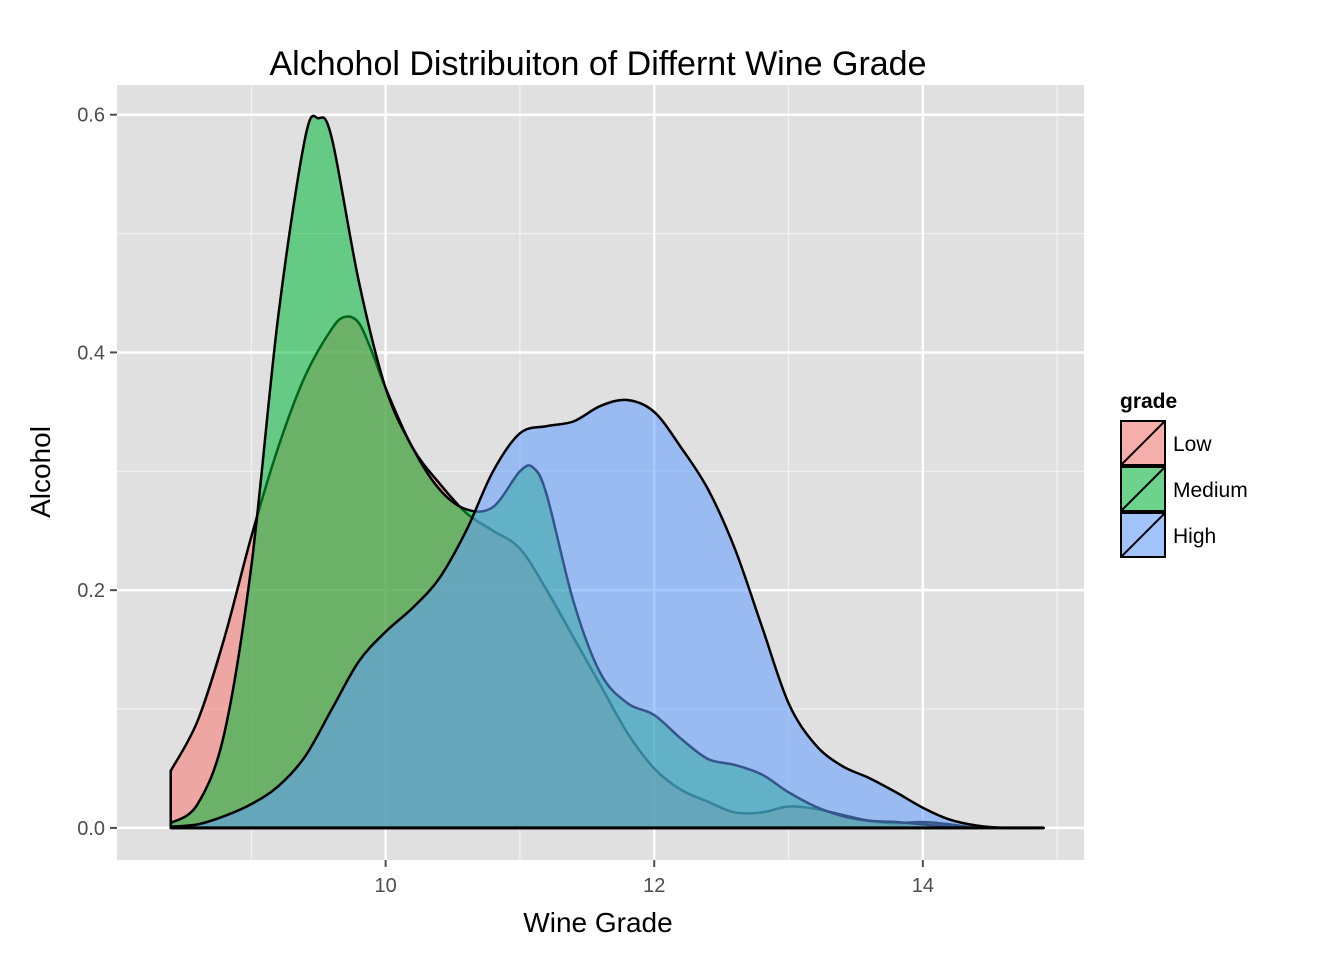 This screenshot has height=960, width=1344. I want to click on y-axis-title: Alcohol, so click(40, 472).